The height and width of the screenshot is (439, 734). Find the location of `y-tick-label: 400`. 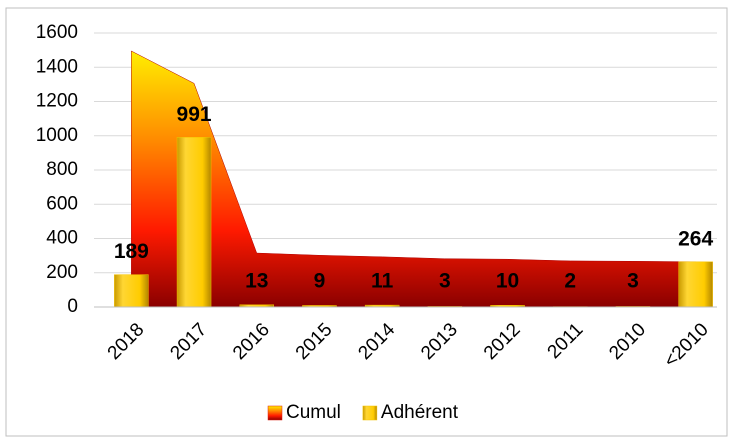

y-tick-label: 400 is located at coordinates (62, 238).